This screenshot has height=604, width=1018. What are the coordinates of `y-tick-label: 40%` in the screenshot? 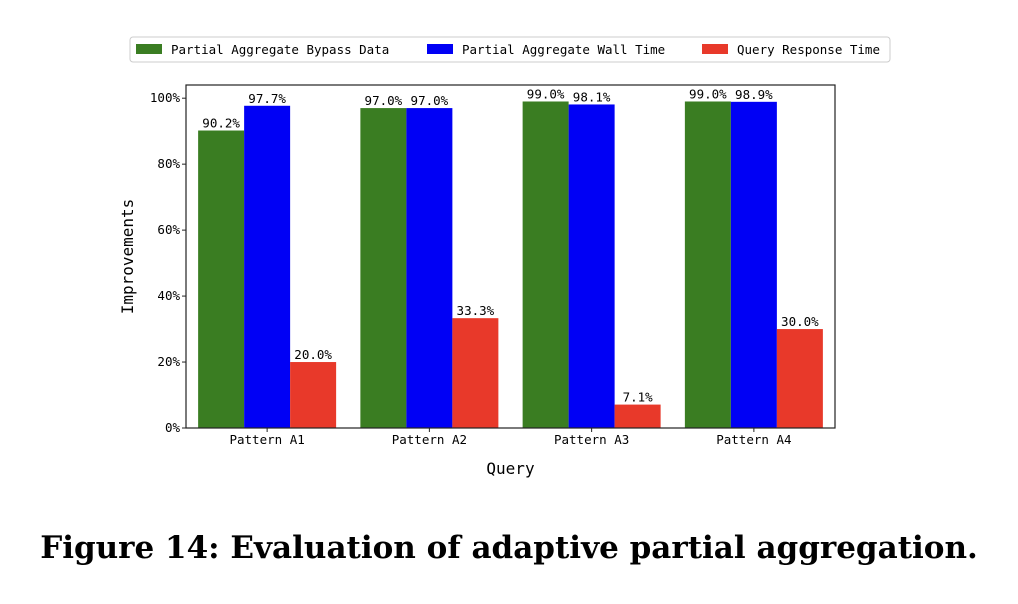 It's located at (168, 295).